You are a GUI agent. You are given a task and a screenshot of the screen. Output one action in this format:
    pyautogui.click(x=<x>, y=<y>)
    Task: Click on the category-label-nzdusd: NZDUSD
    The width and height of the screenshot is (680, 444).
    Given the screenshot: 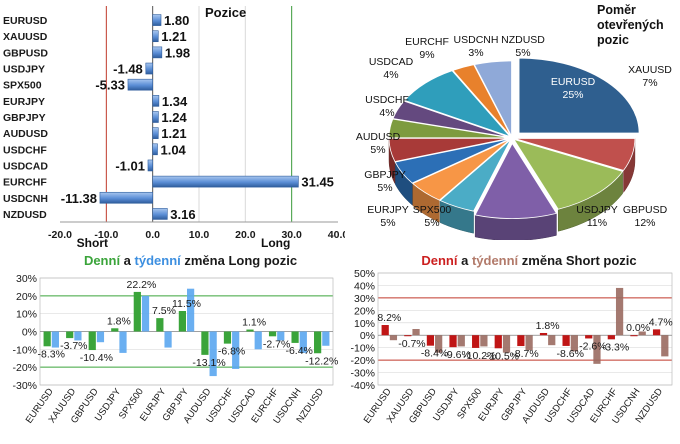 What is the action you would take?
    pyautogui.click(x=25, y=215)
    